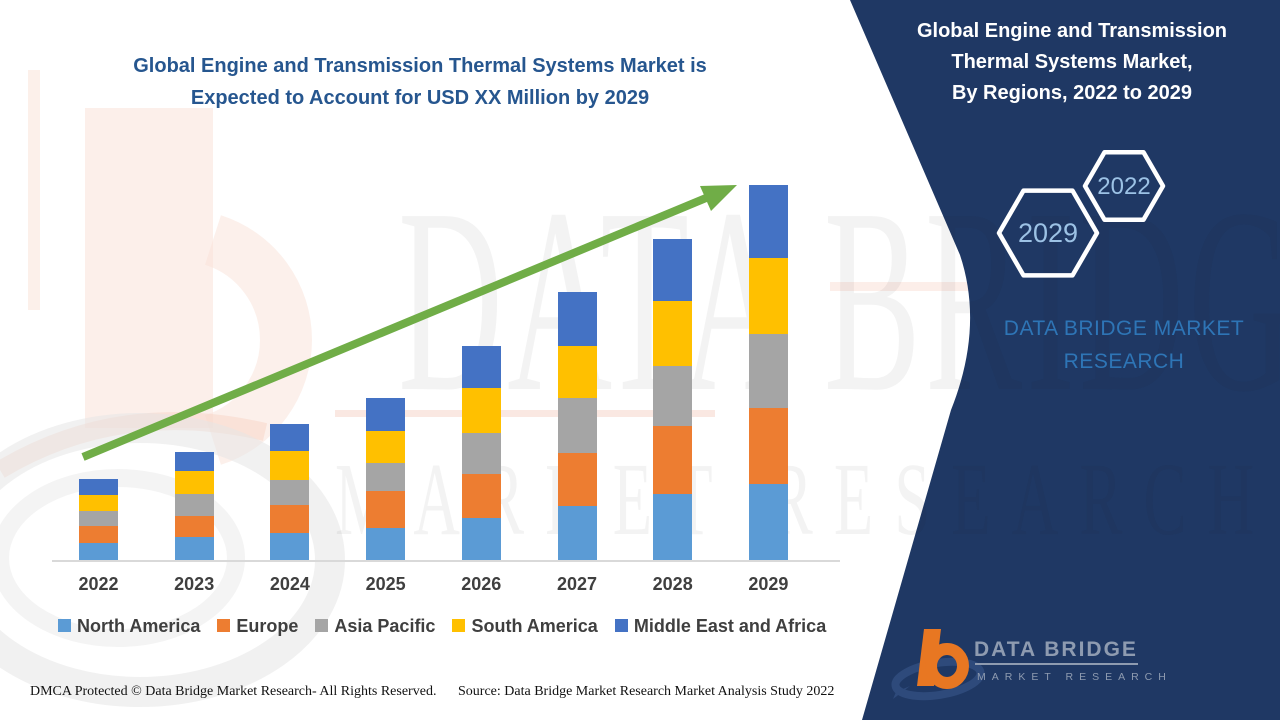  What do you see at coordinates (290, 492) in the screenshot?
I see `bar-segment-asia-pacific-2024` at bounding box center [290, 492].